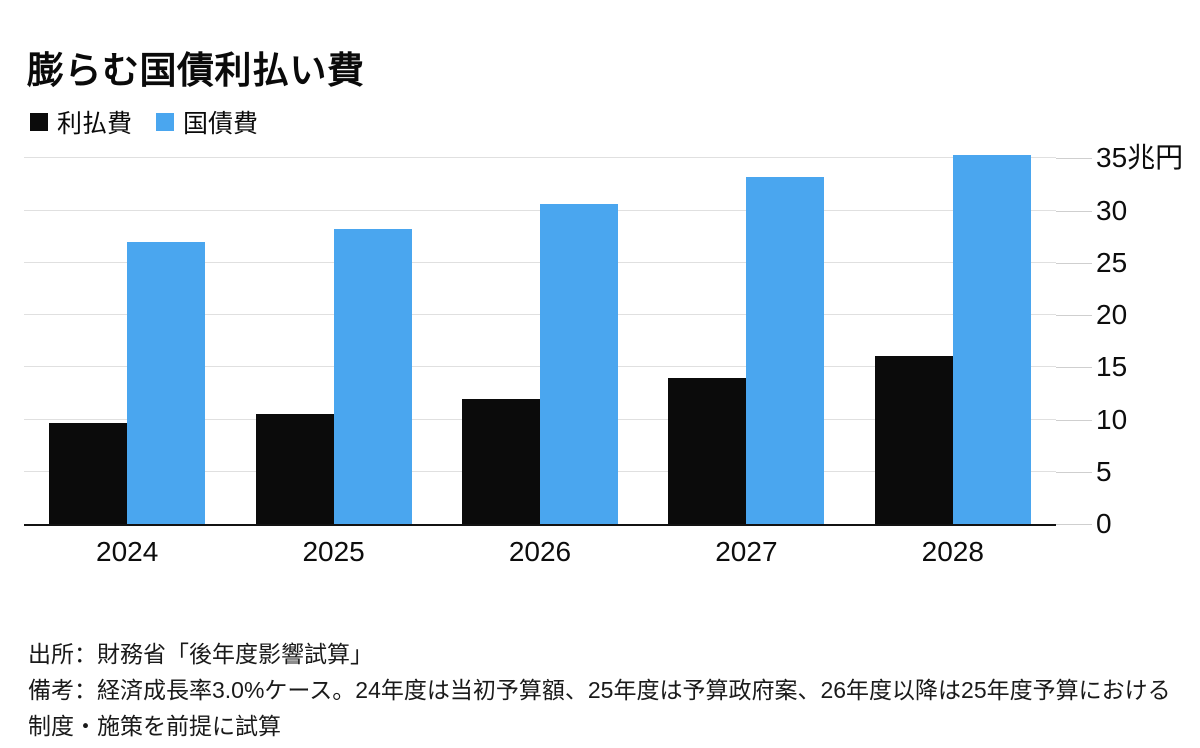 The width and height of the screenshot is (1200, 748). I want to click on value-axis-label-0: 0, so click(1104, 523).